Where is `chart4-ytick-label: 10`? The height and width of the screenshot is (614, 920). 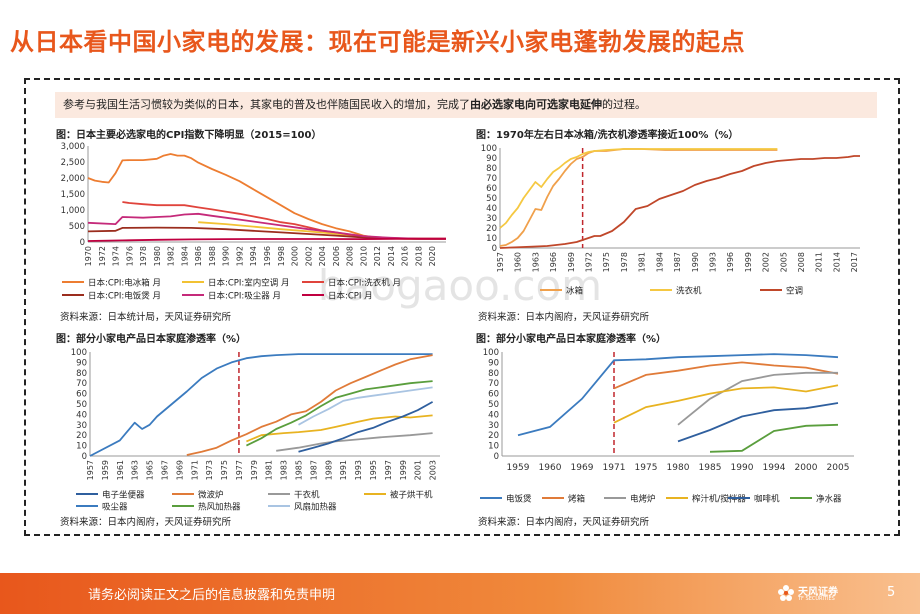
chart4-ytick-label: 10 is located at coordinates (493, 447).